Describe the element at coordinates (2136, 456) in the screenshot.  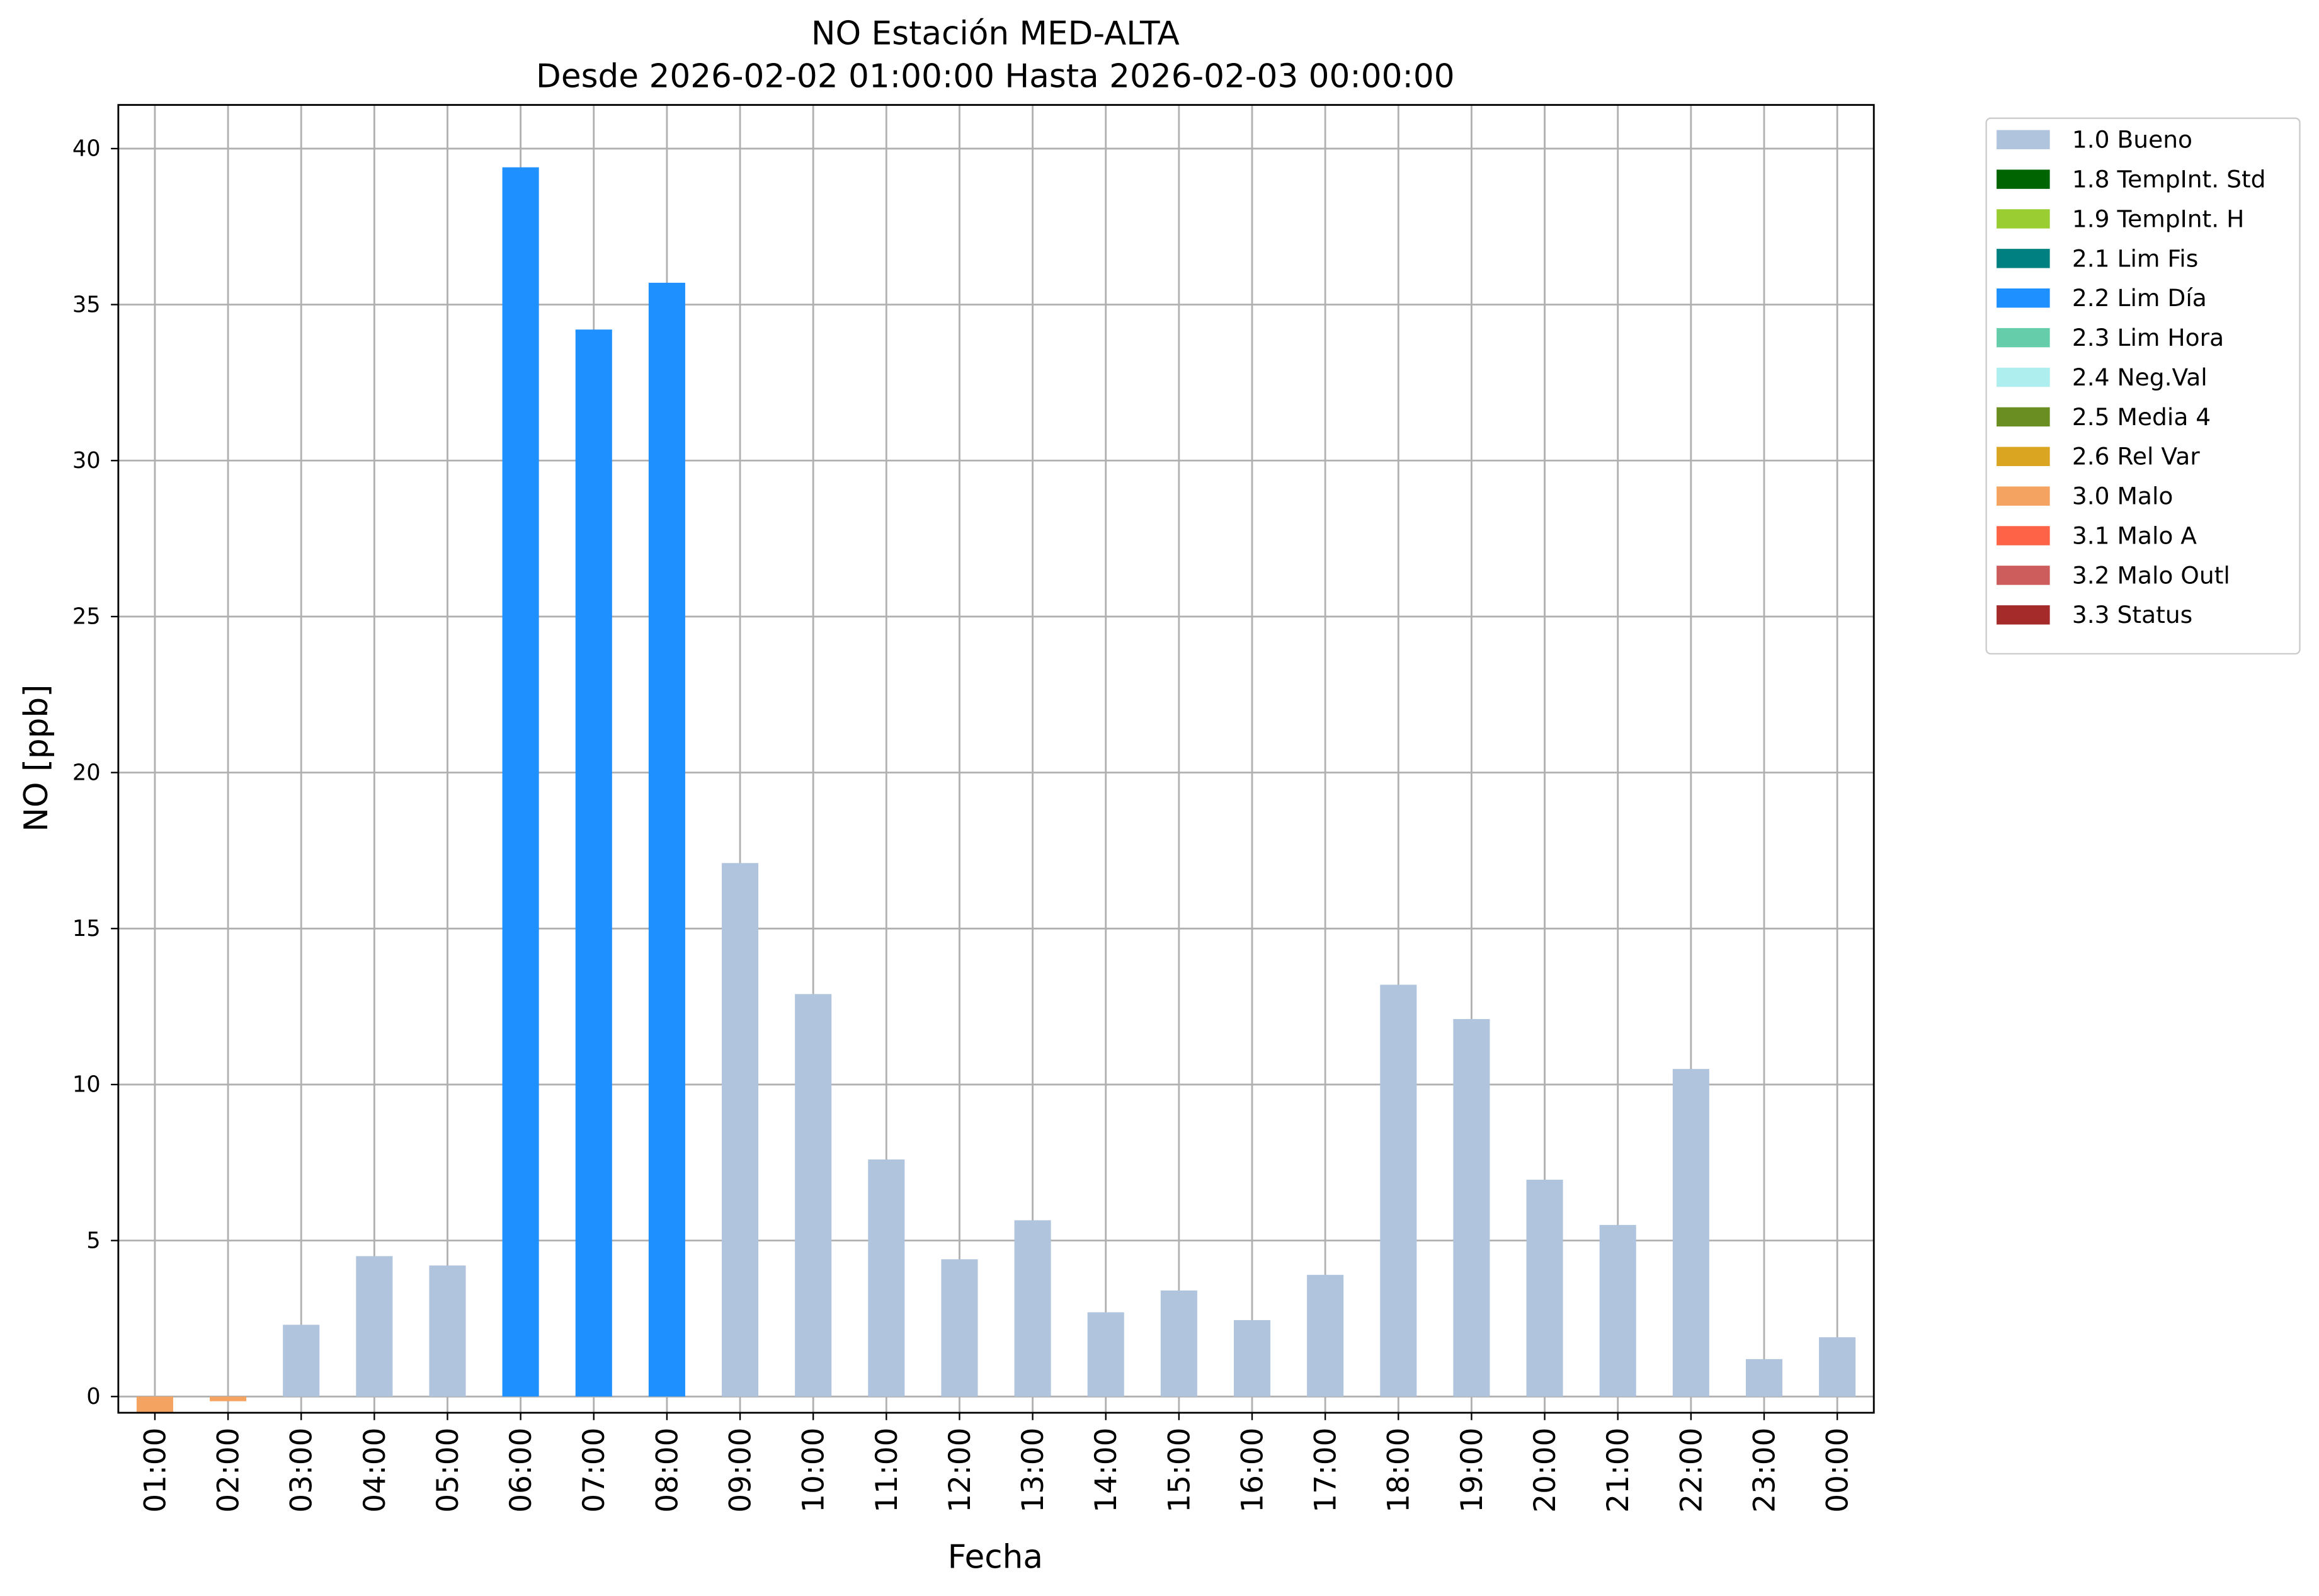
I see `legend-label: 2.6 Rel Var` at that location.